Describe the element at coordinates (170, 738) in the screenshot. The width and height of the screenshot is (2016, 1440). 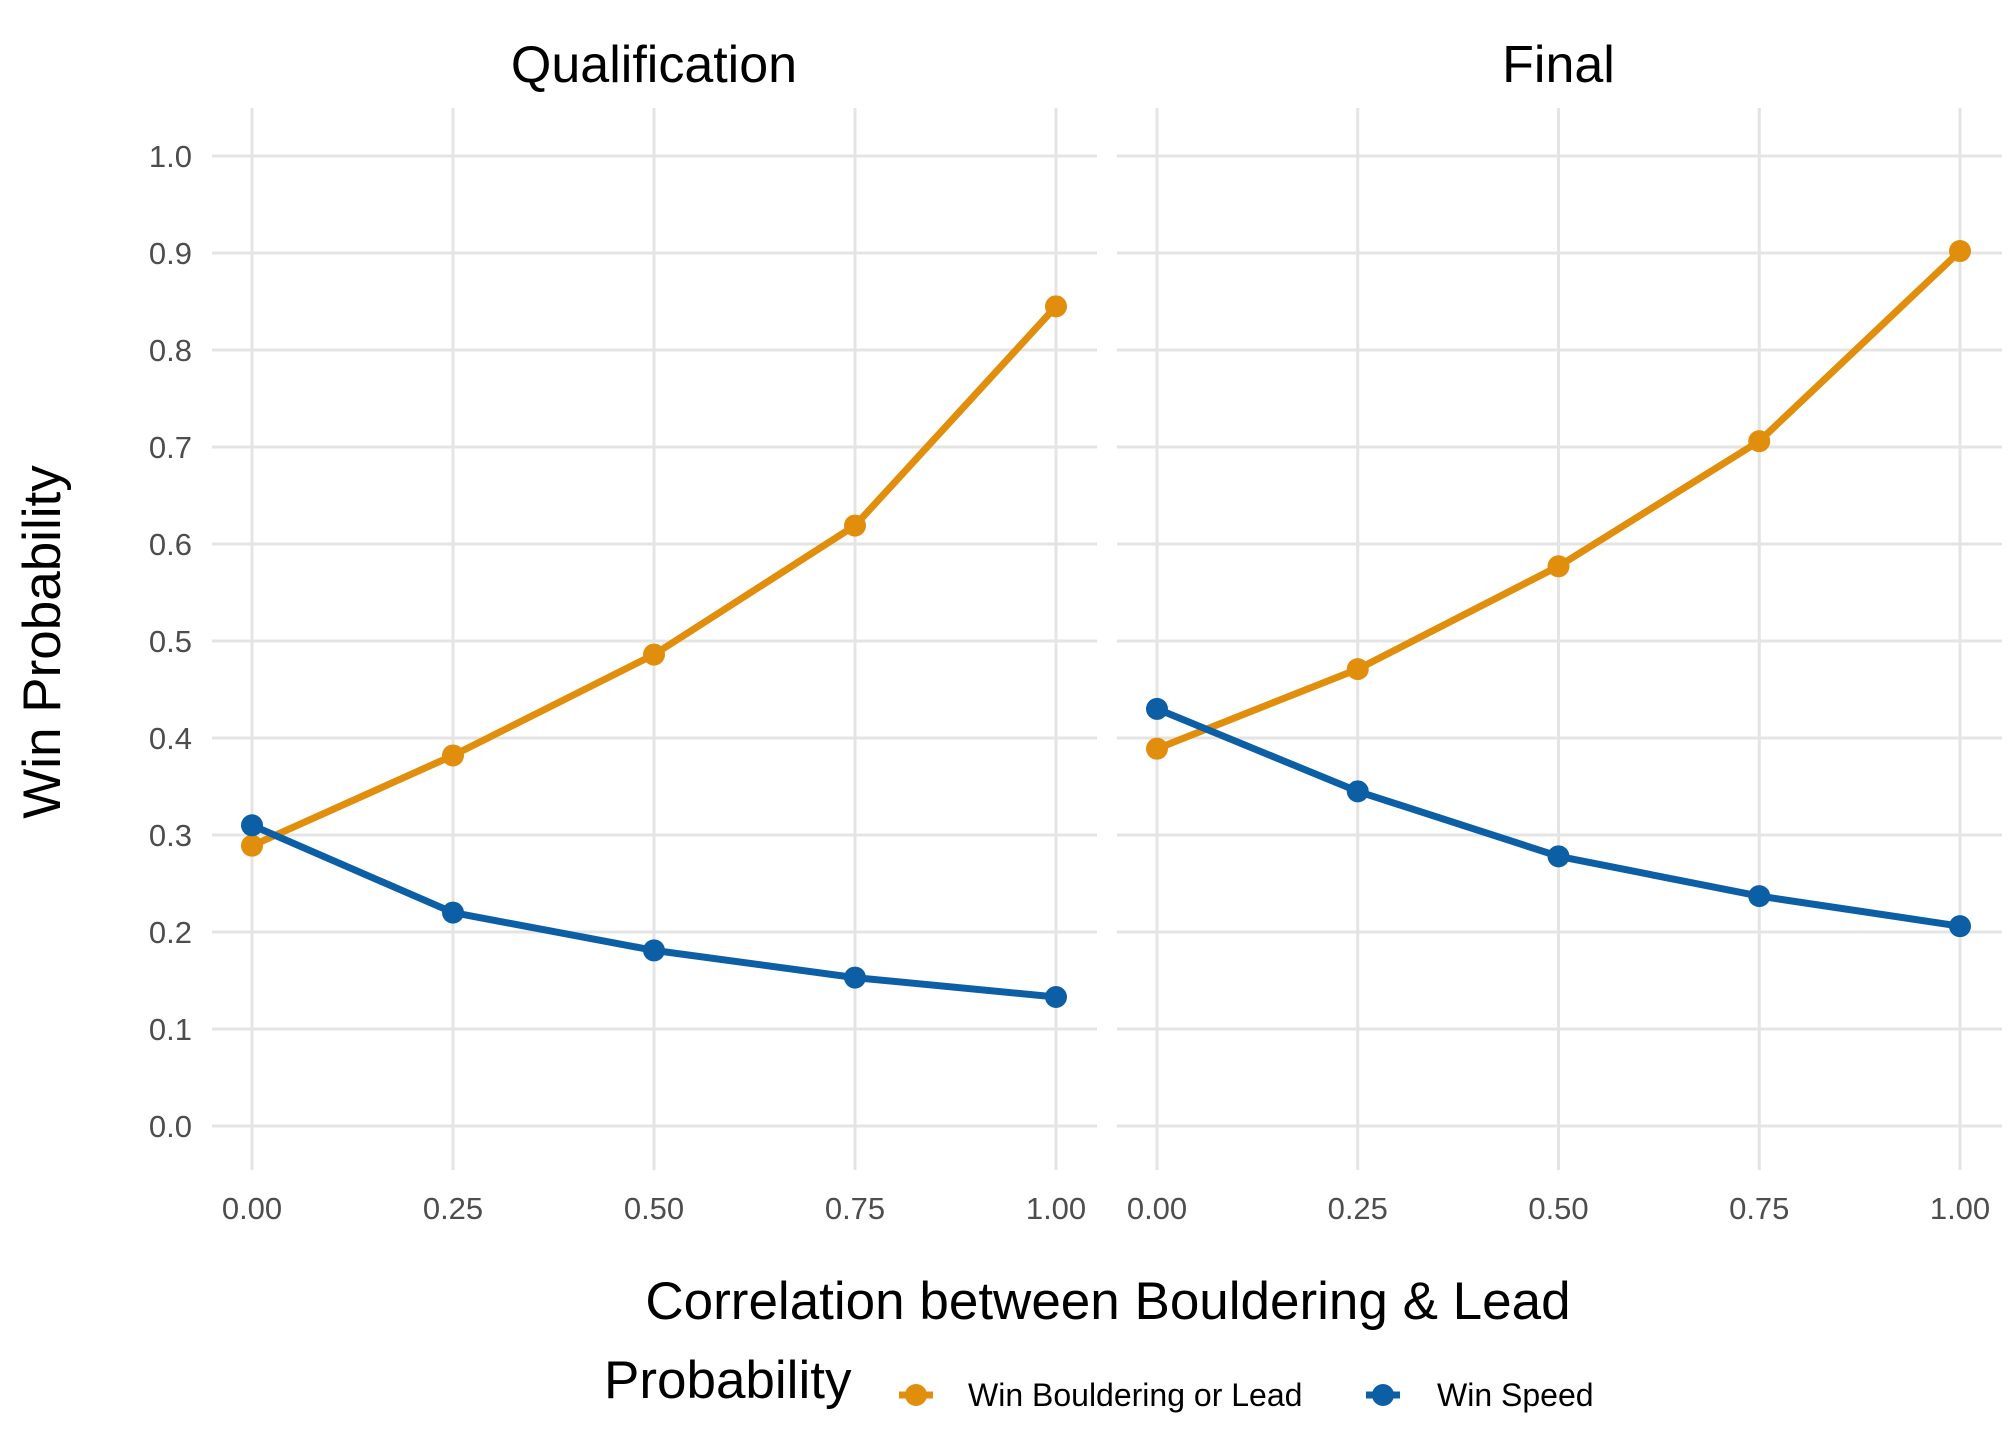
I see `y-tick-label: 0.4` at that location.